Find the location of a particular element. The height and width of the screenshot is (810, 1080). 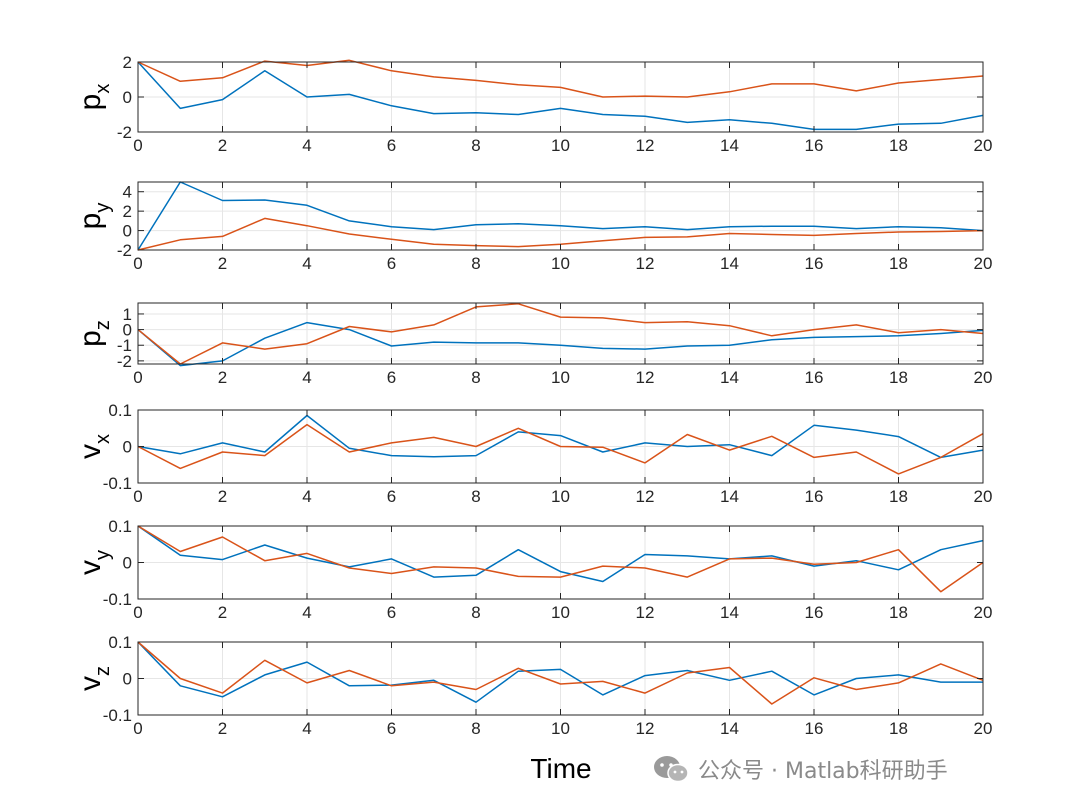

wechat-icon is located at coordinates (671, 769).